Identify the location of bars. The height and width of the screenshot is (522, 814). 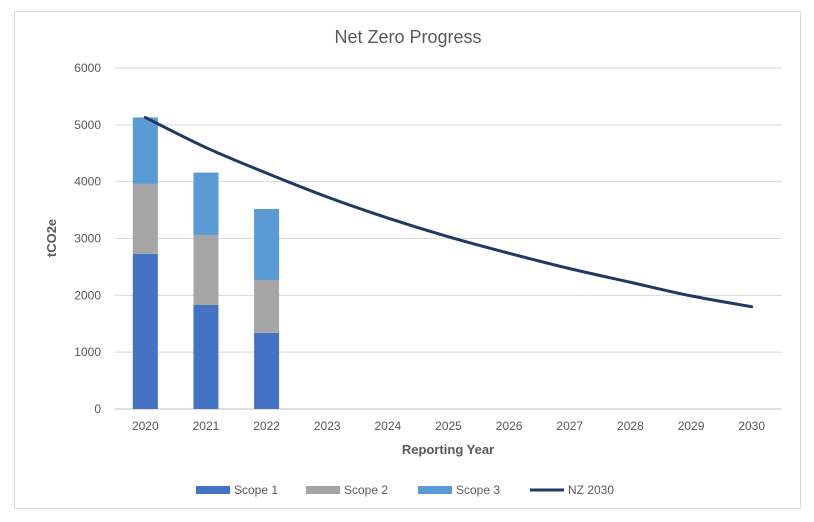
(206, 263).